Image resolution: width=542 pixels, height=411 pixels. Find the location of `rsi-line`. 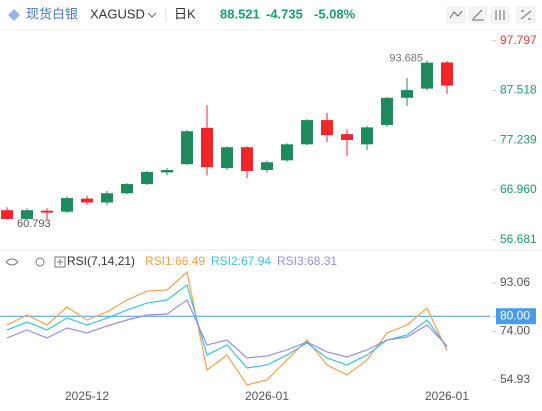

rsi-line is located at coordinates (227, 329).